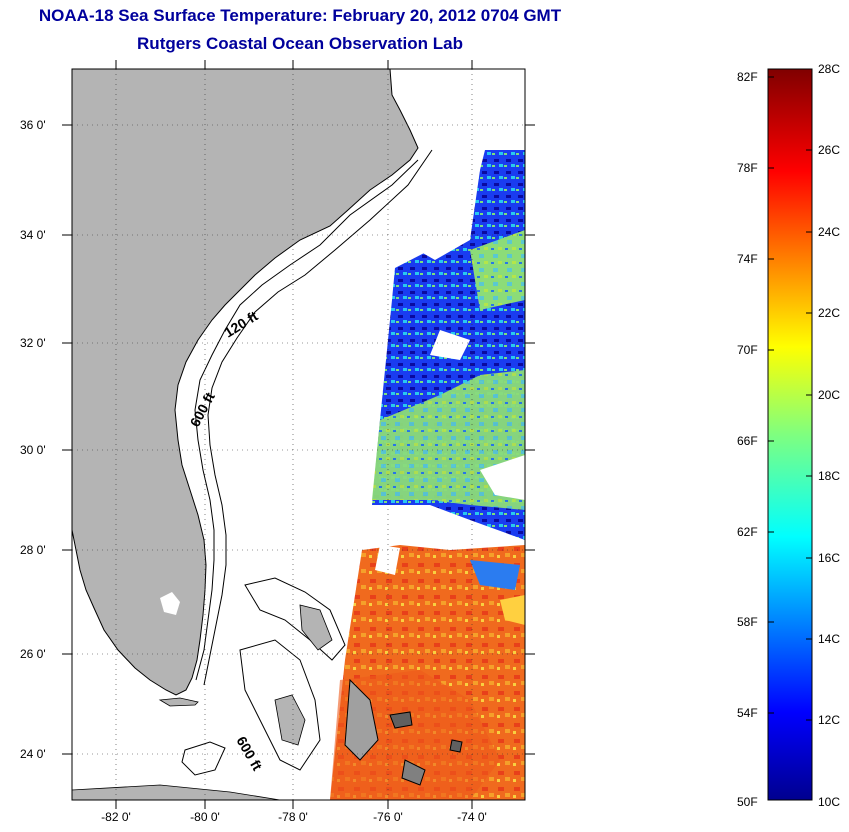  Describe the element at coordinates (829, 69) in the screenshot. I see `colorbar-c-label: 28C` at that location.